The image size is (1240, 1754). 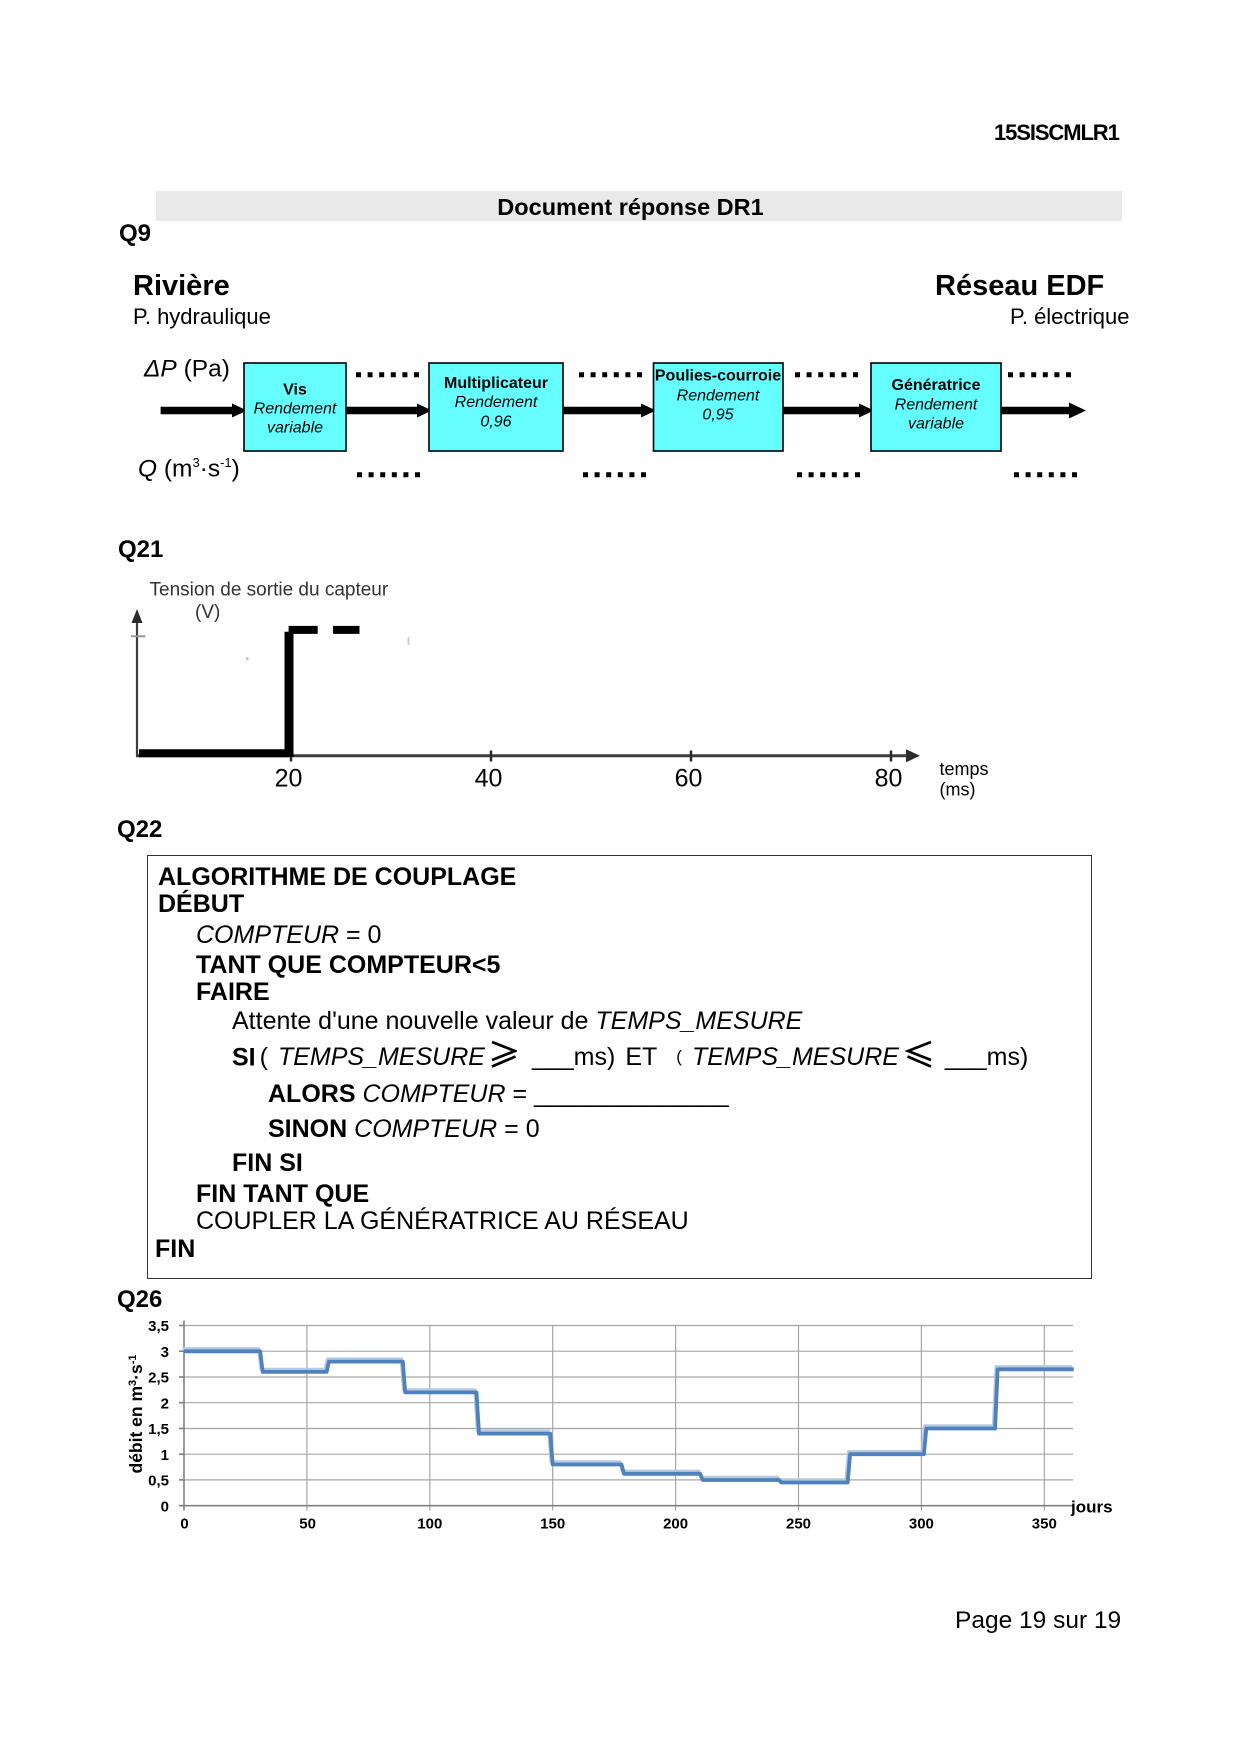 What do you see at coordinates (495, 422) in the screenshot?
I see `svg-text: 0,96` at bounding box center [495, 422].